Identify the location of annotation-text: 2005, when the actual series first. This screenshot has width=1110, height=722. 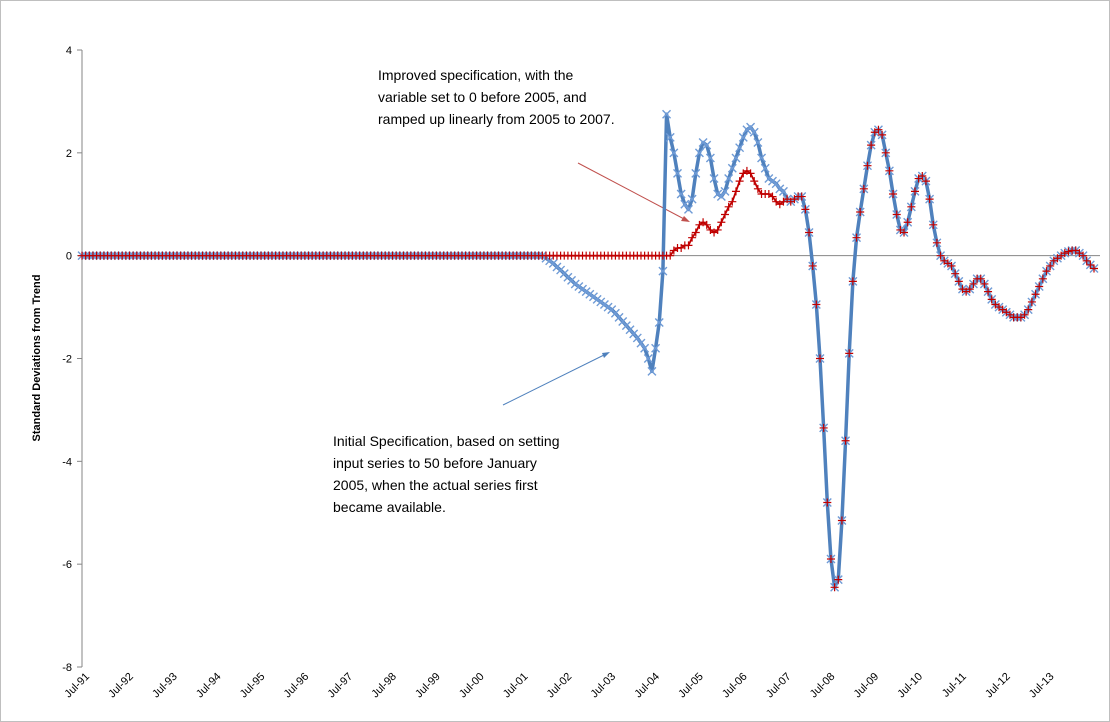
(435, 485).